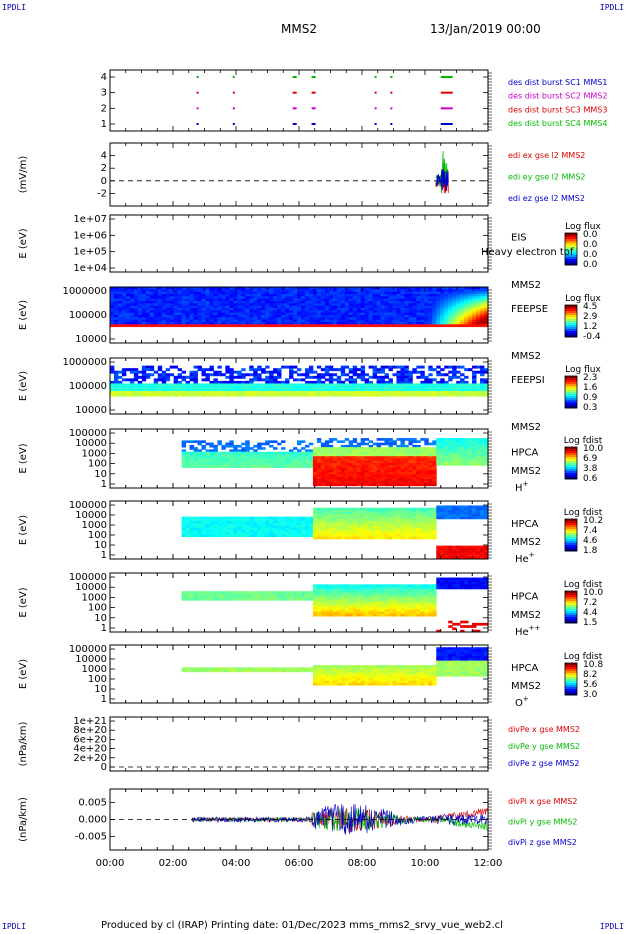  I want to click on y-axis-label: E (eV), so click(23, 530).